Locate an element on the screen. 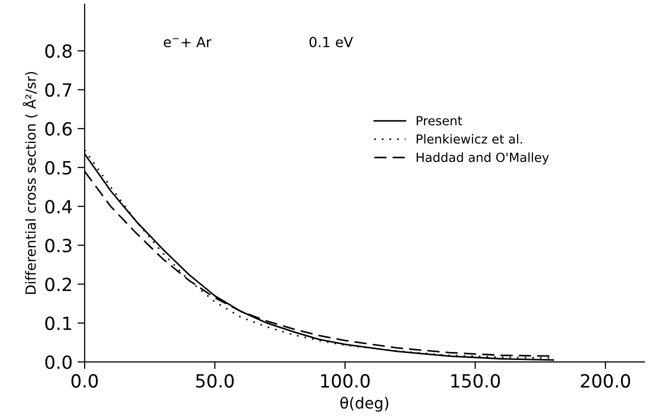  legend-label: Haddad and O'Malley is located at coordinates (482, 158).